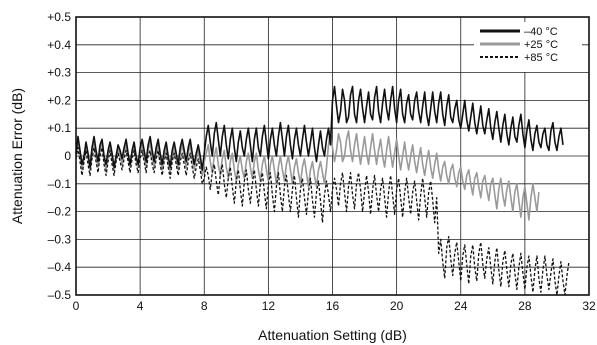  What do you see at coordinates (59, 45) in the screenshot?
I see `y-tick-label: +0.4` at bounding box center [59, 45].